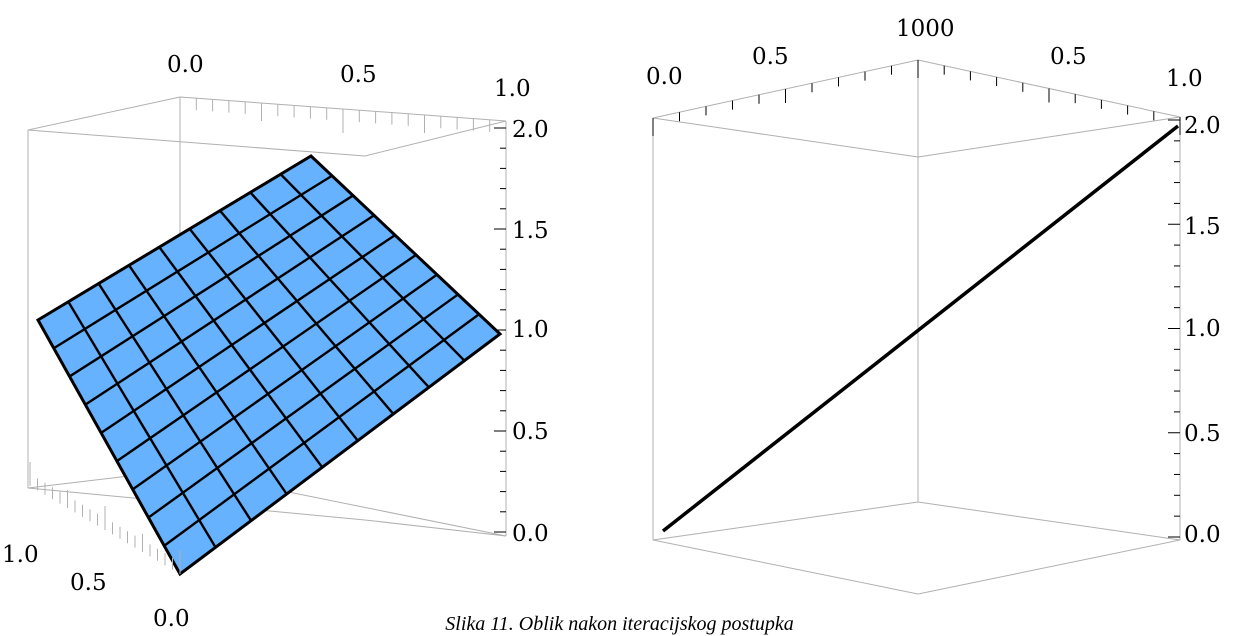 This screenshot has height=636, width=1239. I want to click on y-tick-label: 0.5, so click(88, 583).